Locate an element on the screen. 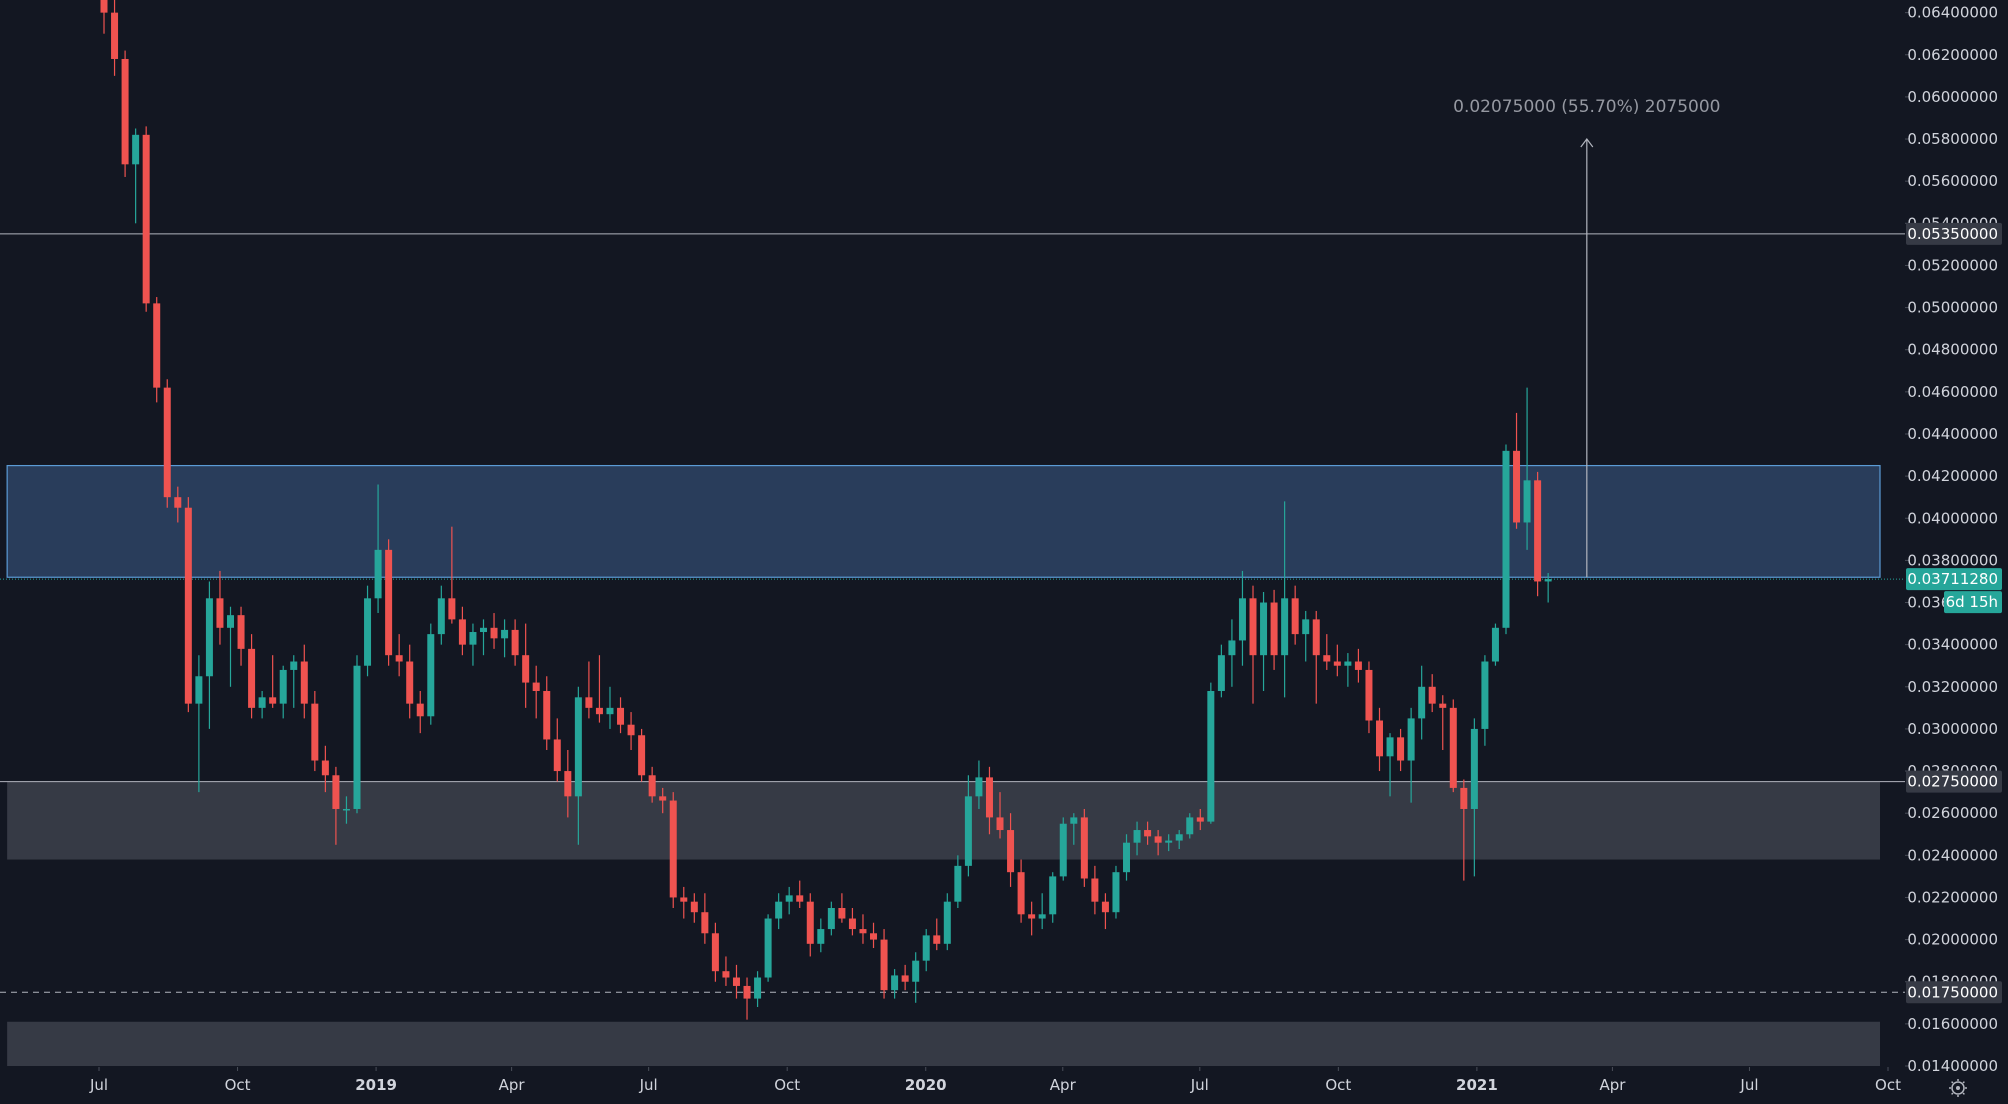  y-tick-label: 0.02000000 is located at coordinates (1952, 940).